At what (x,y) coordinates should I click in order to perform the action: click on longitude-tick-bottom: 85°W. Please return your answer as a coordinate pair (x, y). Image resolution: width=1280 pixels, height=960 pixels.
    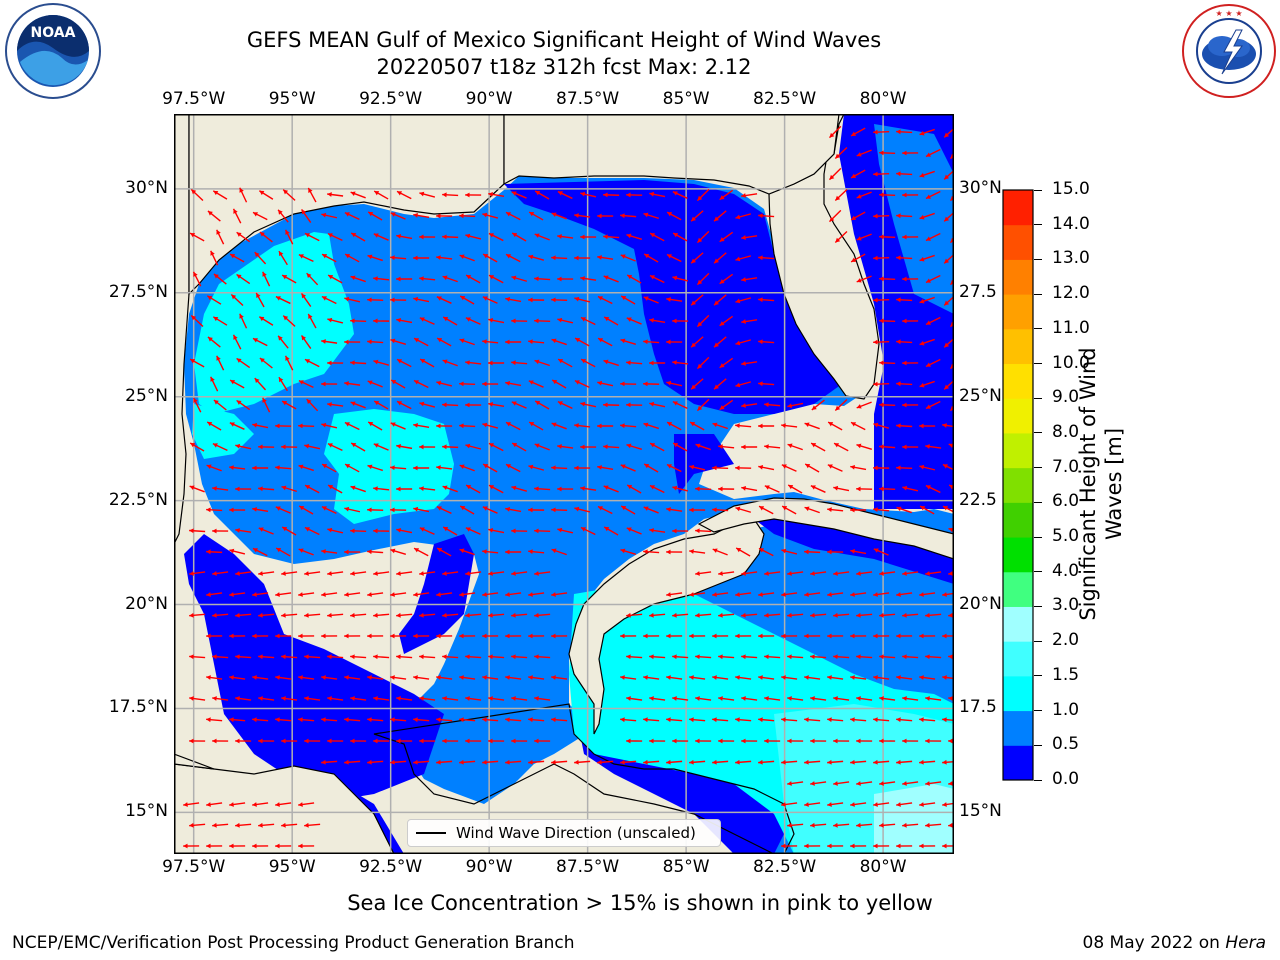
    Looking at the image, I should click on (686, 867).